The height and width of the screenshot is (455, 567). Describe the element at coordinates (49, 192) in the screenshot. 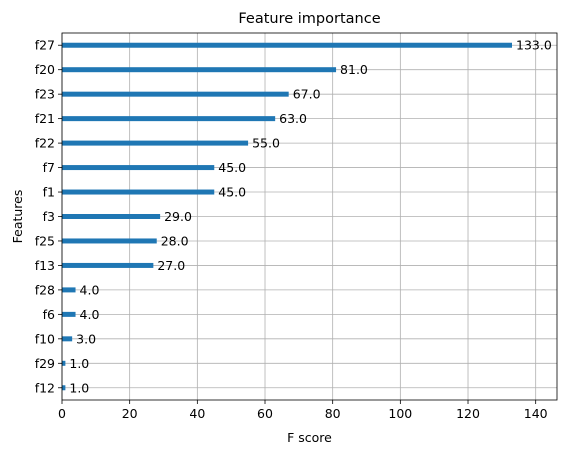

I see `y-tick-label: f1` at that location.